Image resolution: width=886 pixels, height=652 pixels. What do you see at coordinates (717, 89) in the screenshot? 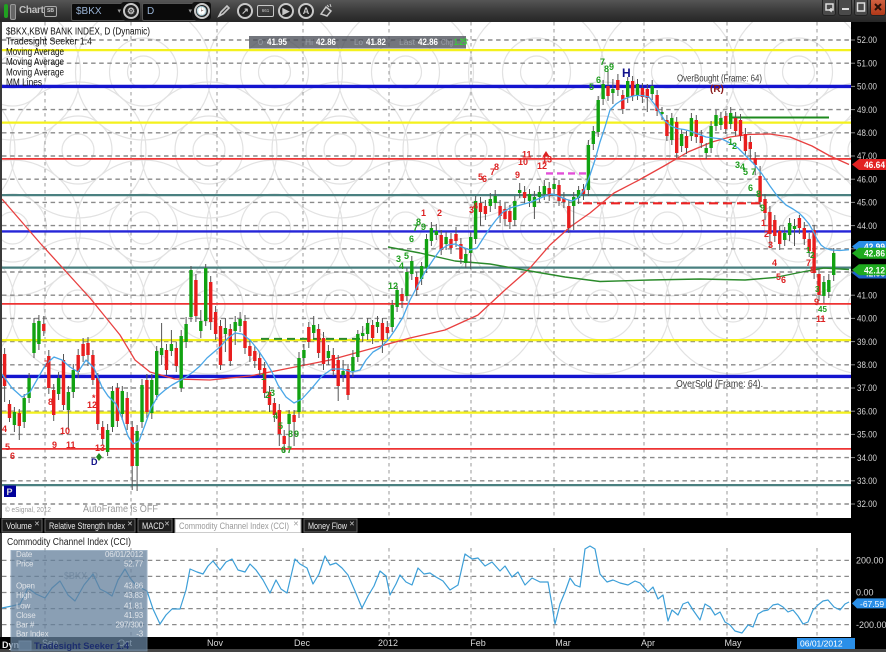
I see `svg-text: (R)` at bounding box center [717, 89].